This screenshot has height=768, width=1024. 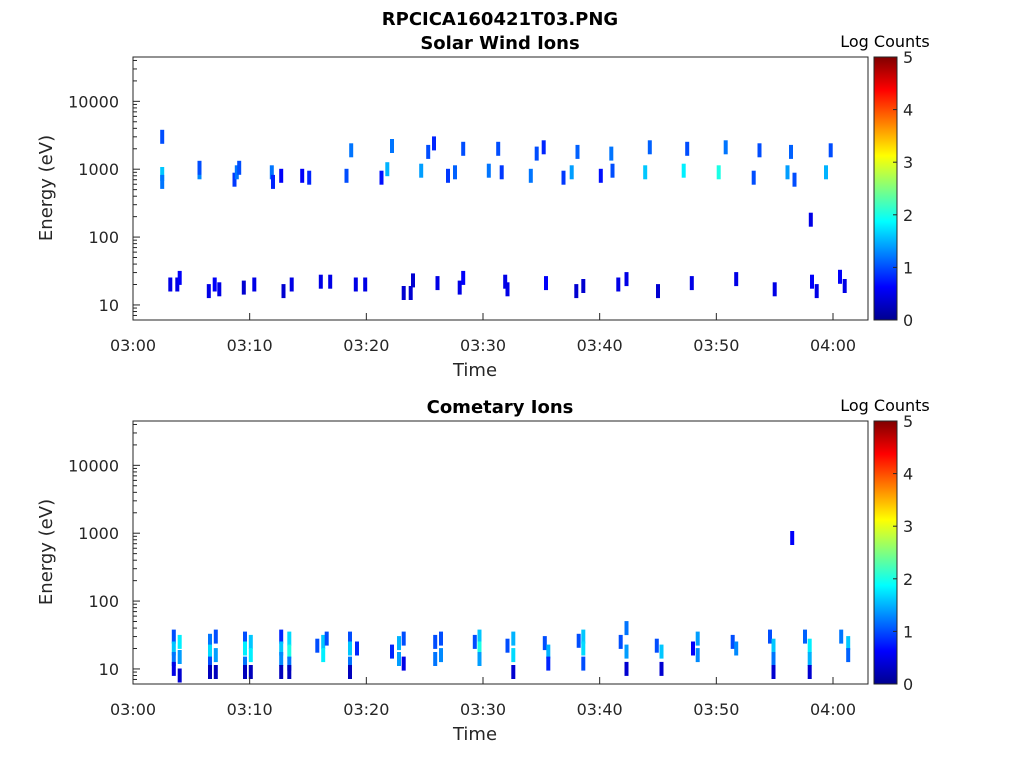 I want to click on panel-title: Cometary Ions, so click(x=500, y=407).